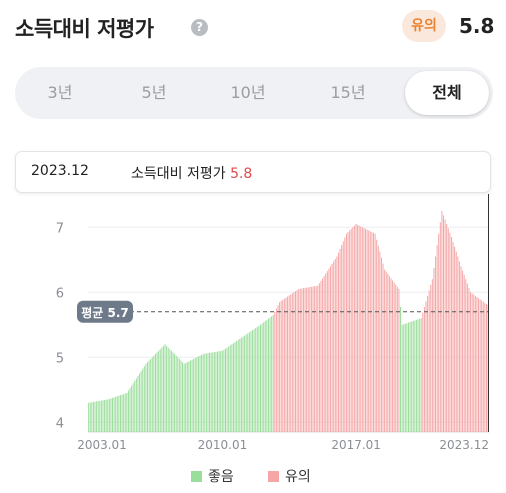 The height and width of the screenshot is (493, 506). Describe the element at coordinates (199, 27) in the screenshot. I see `help-icon: ?` at that location.